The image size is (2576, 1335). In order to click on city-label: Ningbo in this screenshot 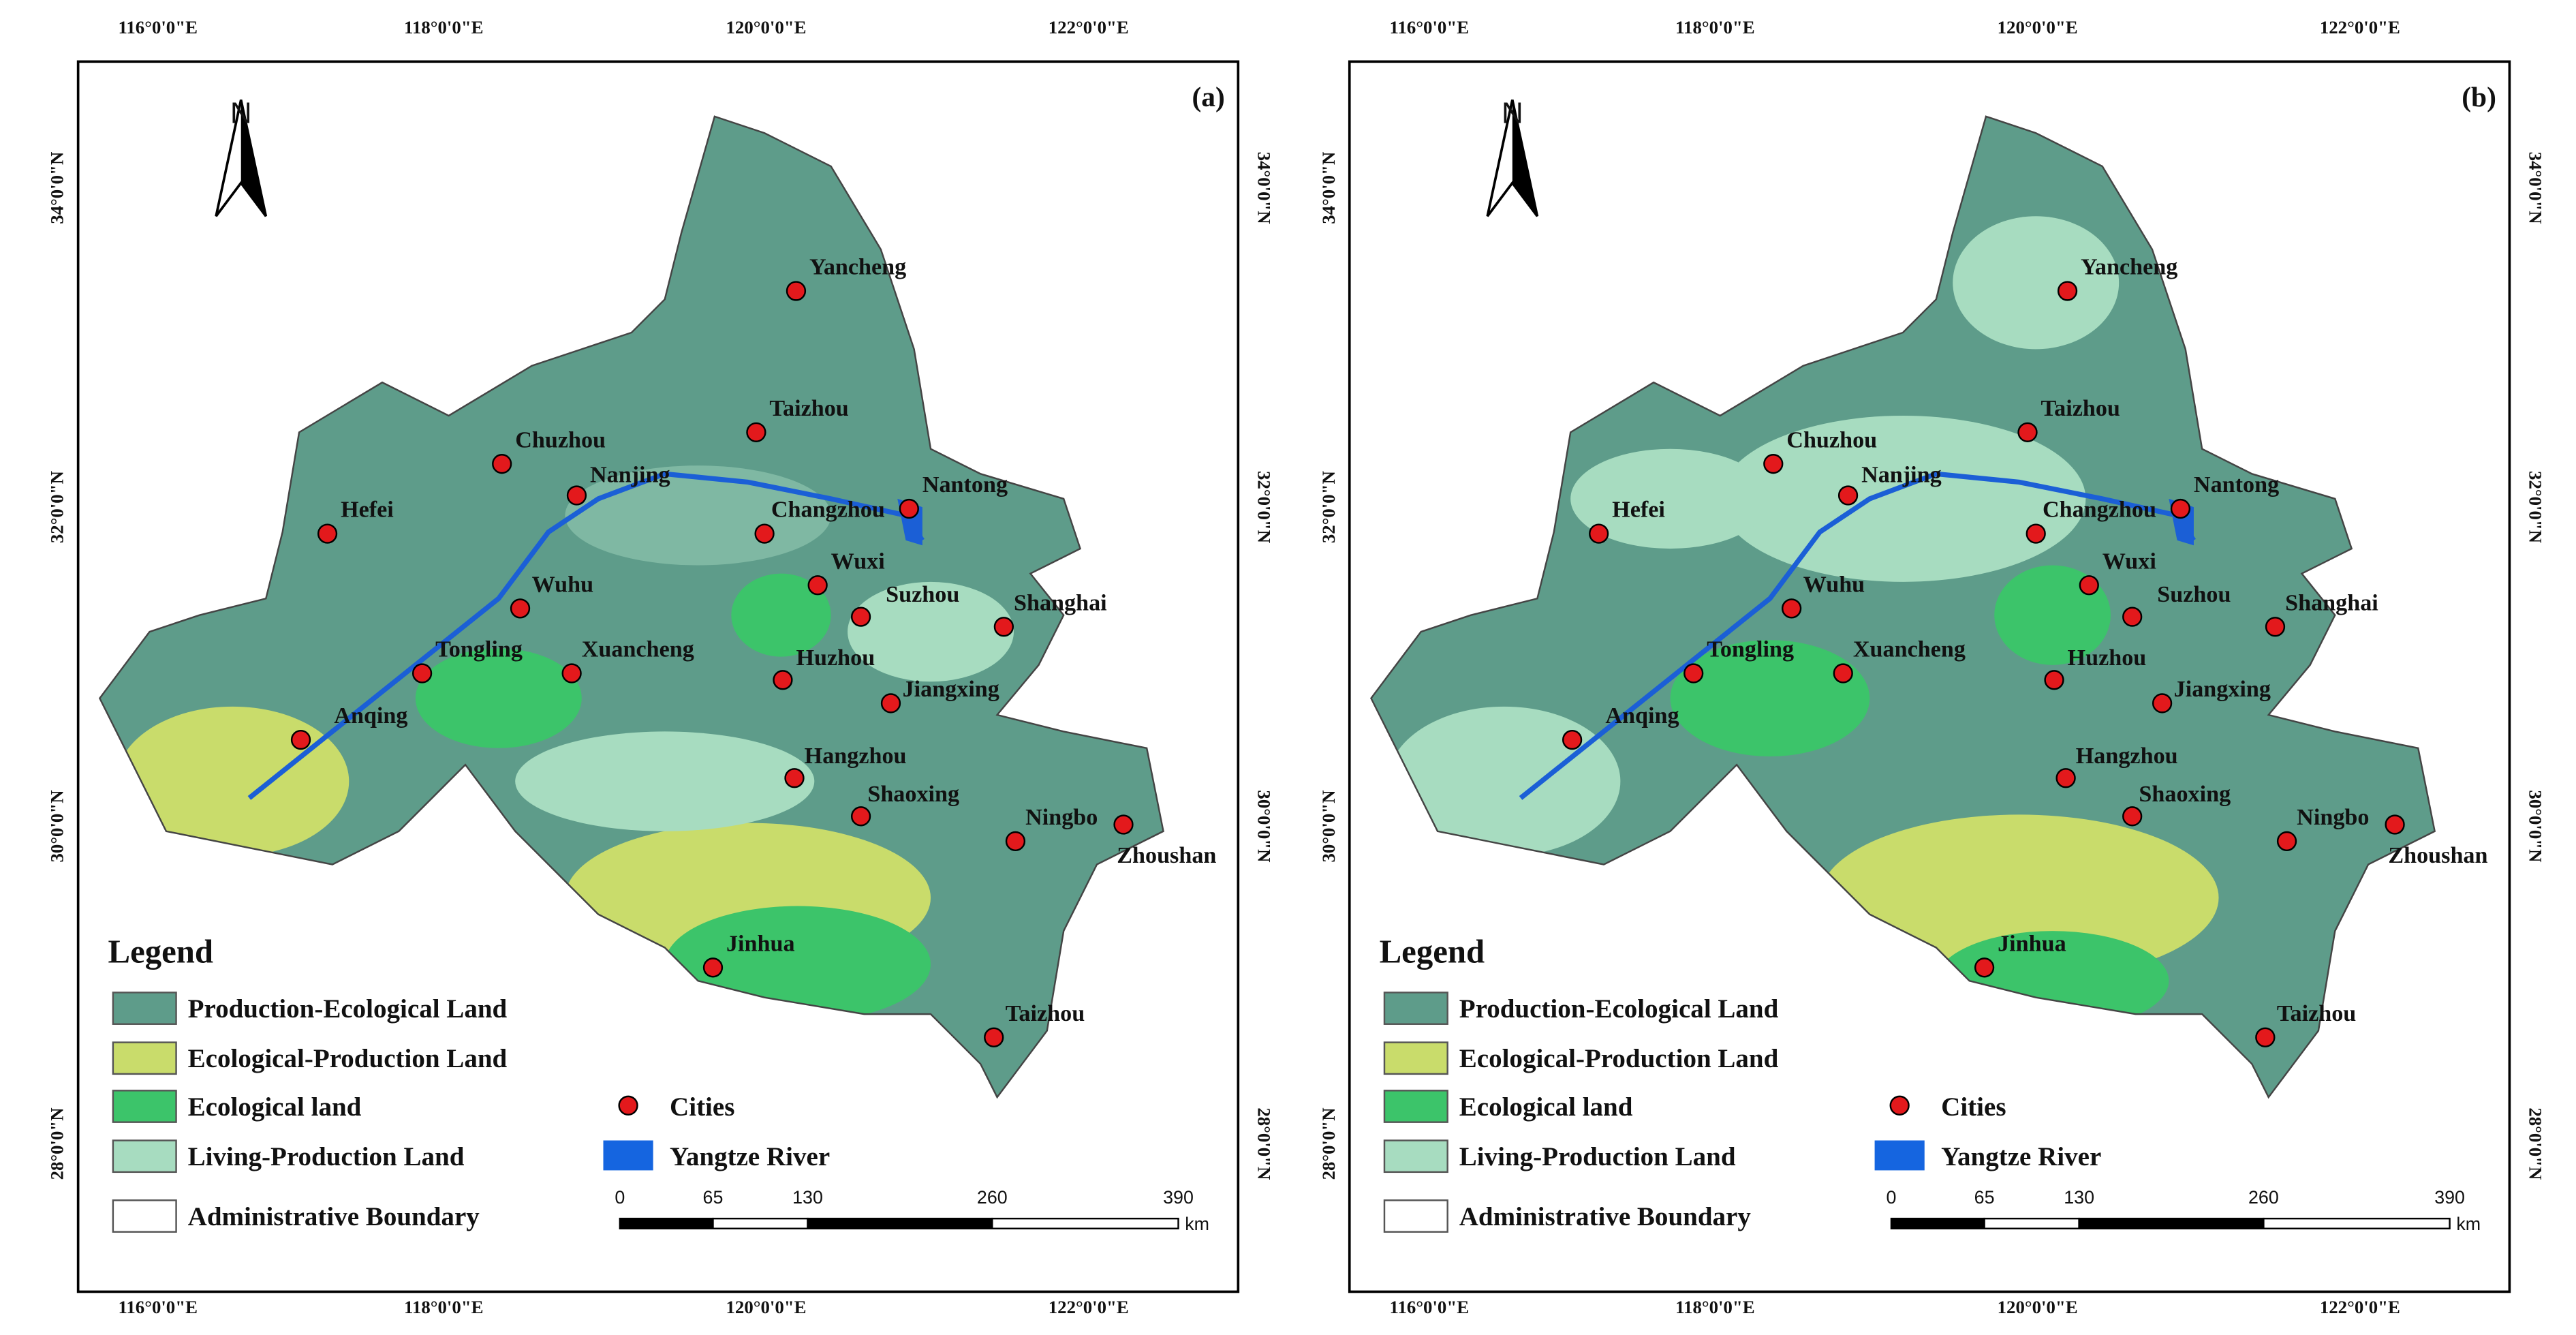, I will do `click(1061, 817)`.